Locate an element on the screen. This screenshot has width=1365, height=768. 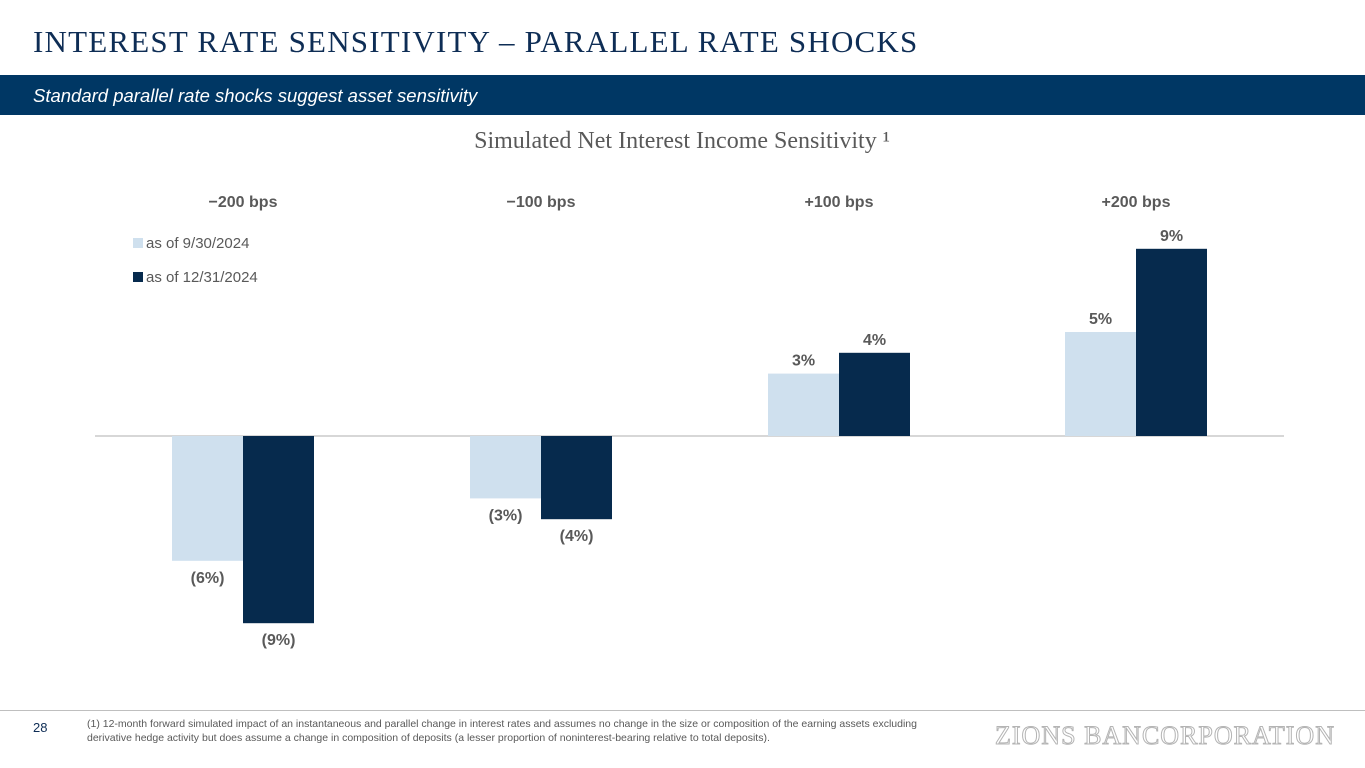
data-label: (4%) is located at coordinates (577, 536).